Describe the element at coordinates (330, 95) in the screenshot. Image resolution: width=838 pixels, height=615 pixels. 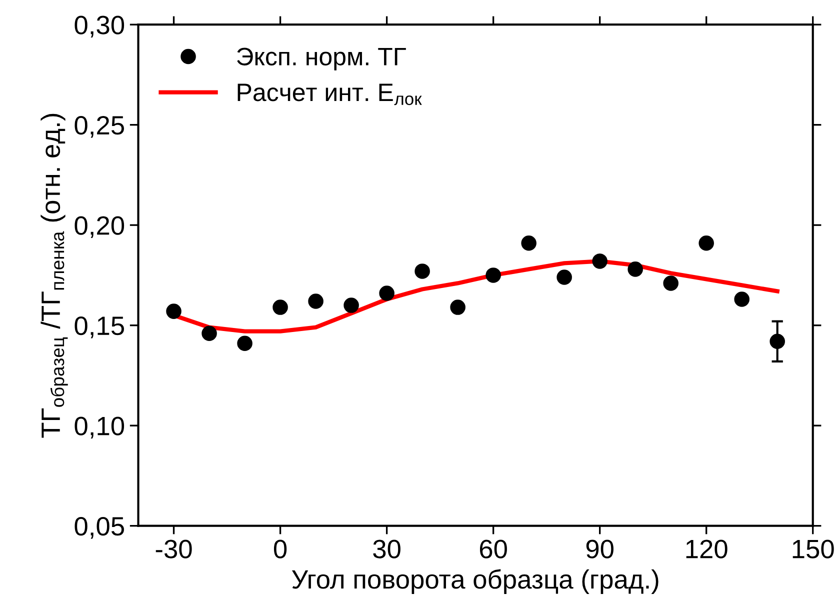
I see `legend-label: Расчет инт. E$_{лок}$` at that location.